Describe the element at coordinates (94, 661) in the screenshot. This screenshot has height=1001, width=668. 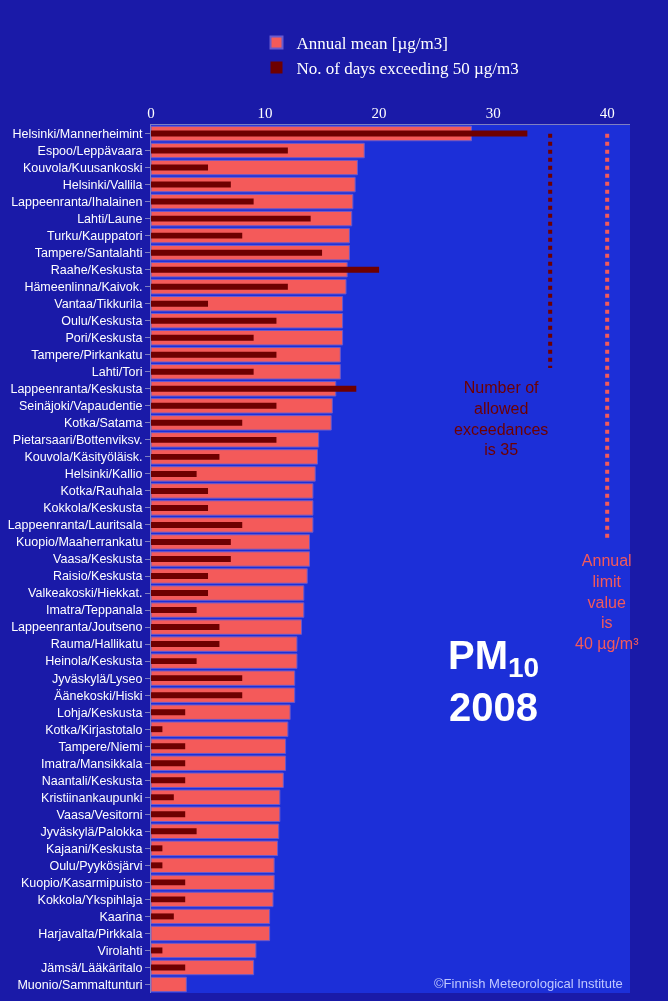
I see `y-tick-label: Heinola/Keskusta` at that location.